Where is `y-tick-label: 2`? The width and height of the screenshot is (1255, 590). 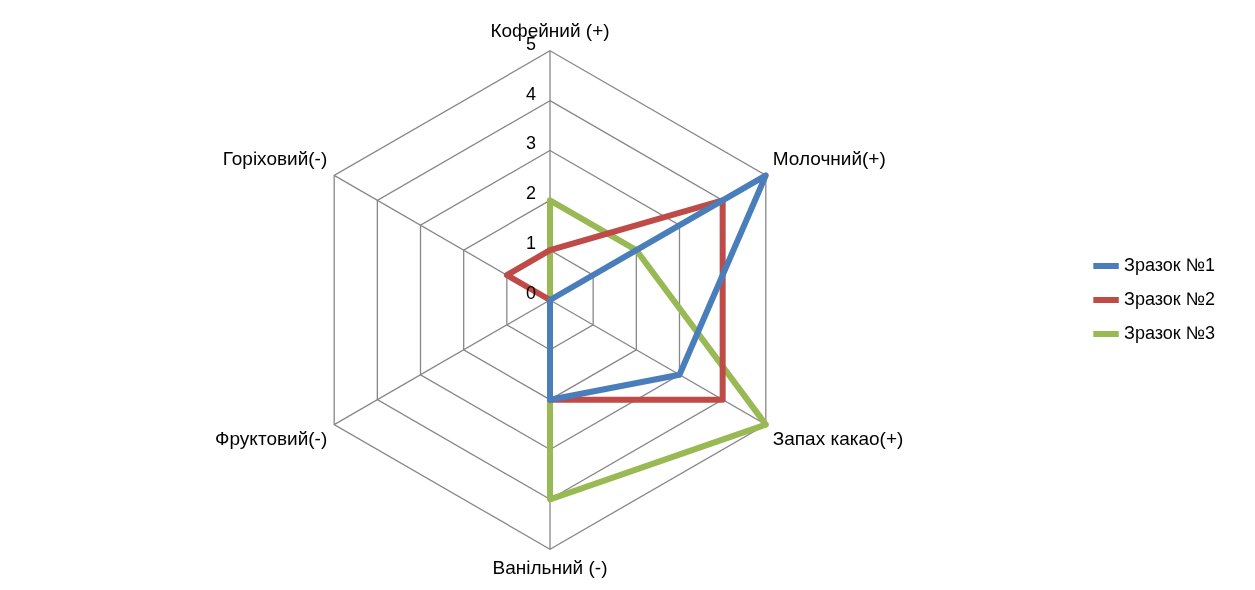
y-tick-label: 2 is located at coordinates (530, 193).